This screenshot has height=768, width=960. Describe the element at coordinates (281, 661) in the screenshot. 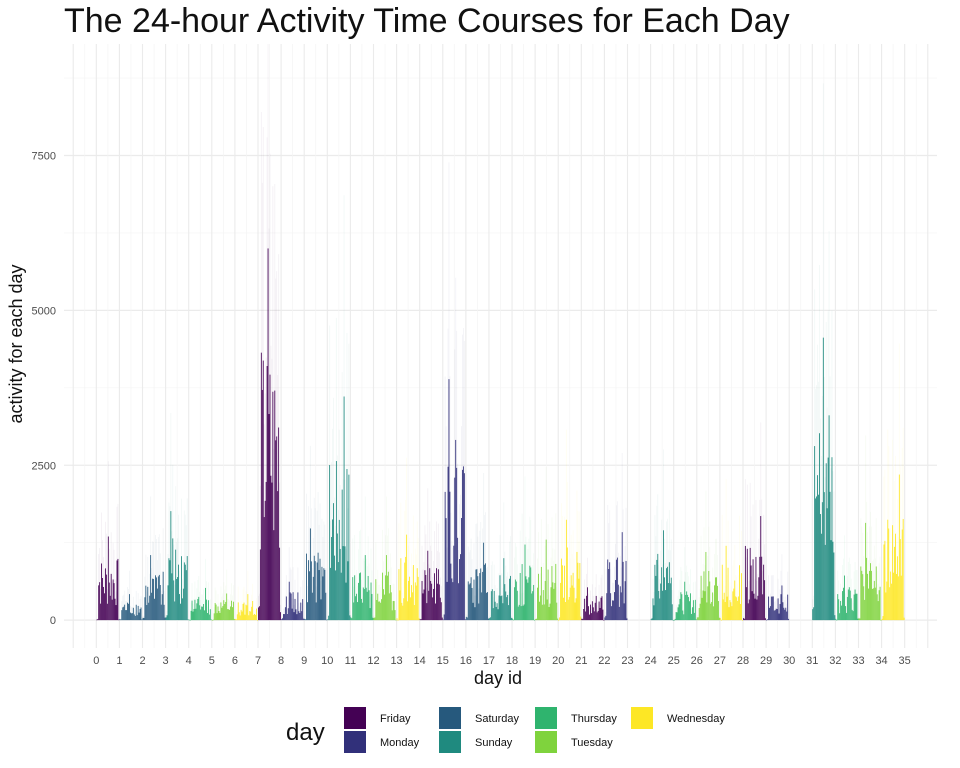

I see `x-tick-label: 8` at that location.